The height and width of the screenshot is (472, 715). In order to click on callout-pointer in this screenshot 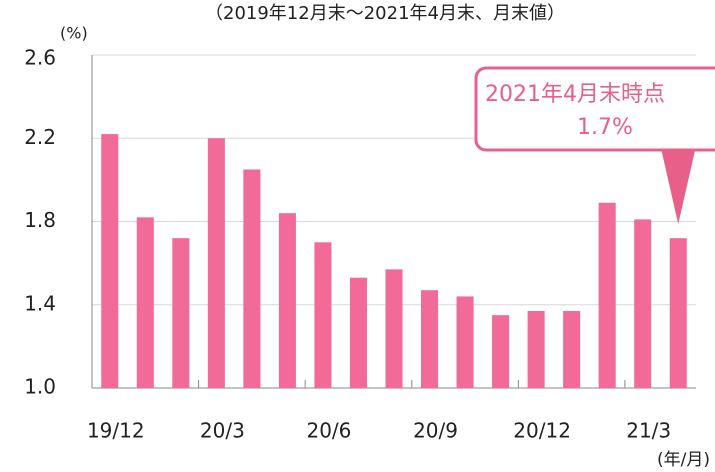, I will do `click(678, 185)`.